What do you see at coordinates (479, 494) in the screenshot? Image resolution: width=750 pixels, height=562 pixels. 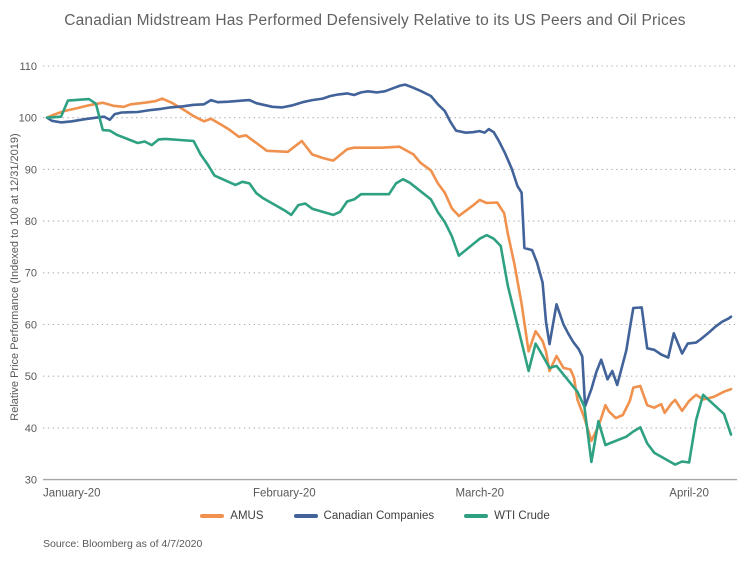 I see `x-axis-label-march-20: March-20` at bounding box center [479, 494].